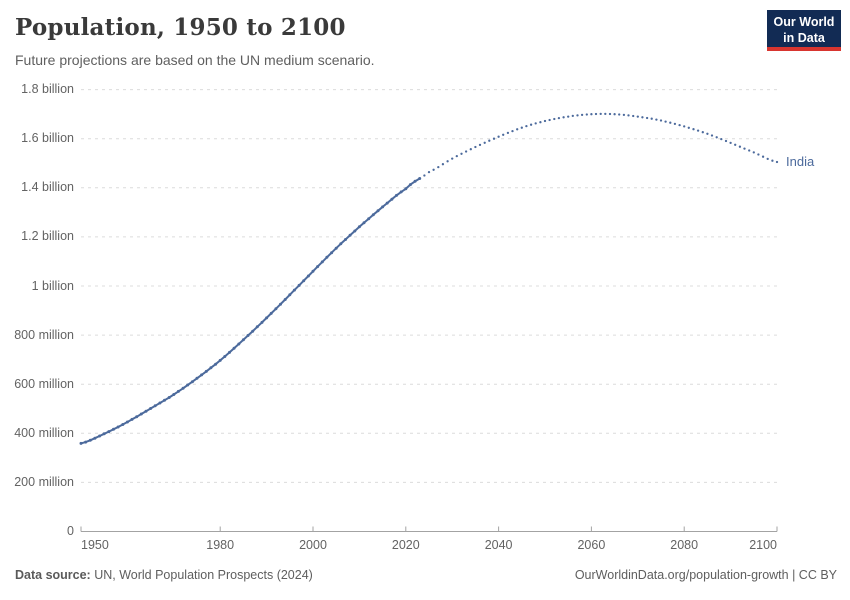 Image resolution: width=850 pixels, height=600 pixels. Describe the element at coordinates (800, 162) in the screenshot. I see `series-label-india: India` at that location.